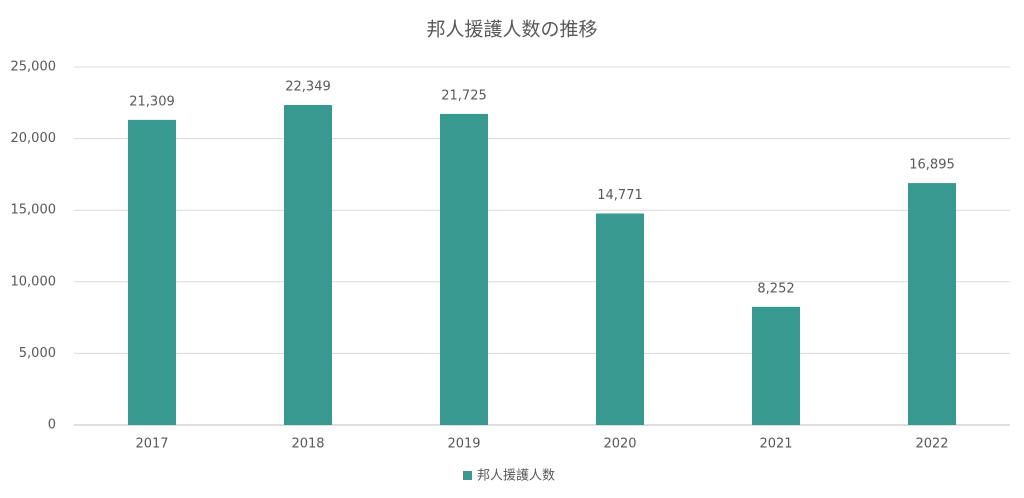 The image size is (1024, 498). What do you see at coordinates (34, 138) in the screenshot?
I see `y-tick-label: 20,000` at bounding box center [34, 138].